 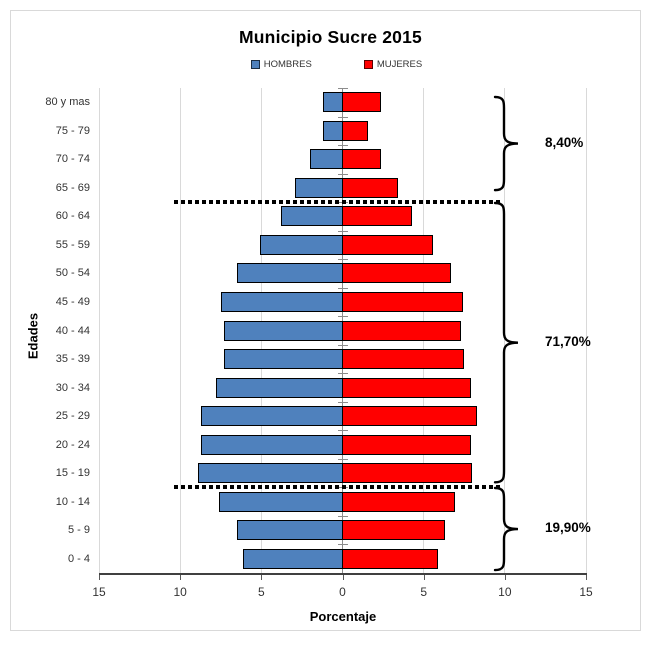 What do you see at coordinates (72, 359) in the screenshot?
I see `age-label-35-39: 35 - 39` at bounding box center [72, 359].